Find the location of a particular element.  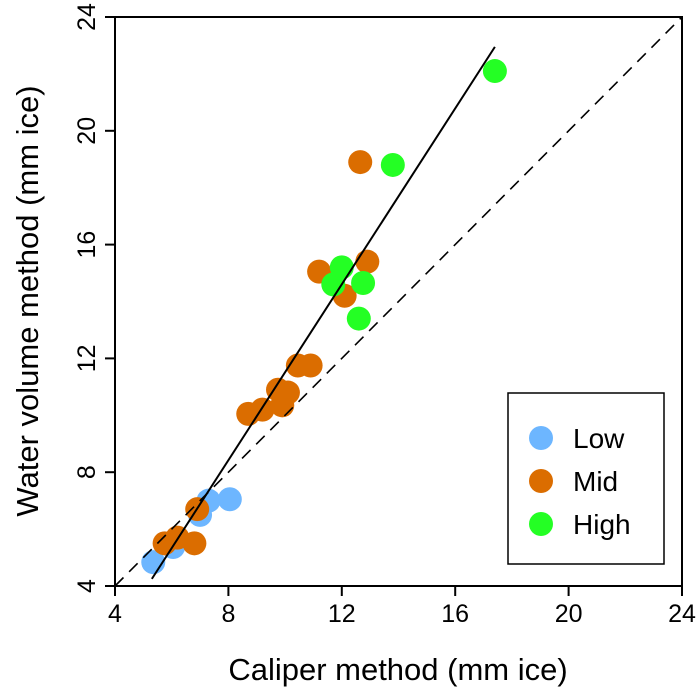

x-tick-label: 20 is located at coordinates (569, 614).